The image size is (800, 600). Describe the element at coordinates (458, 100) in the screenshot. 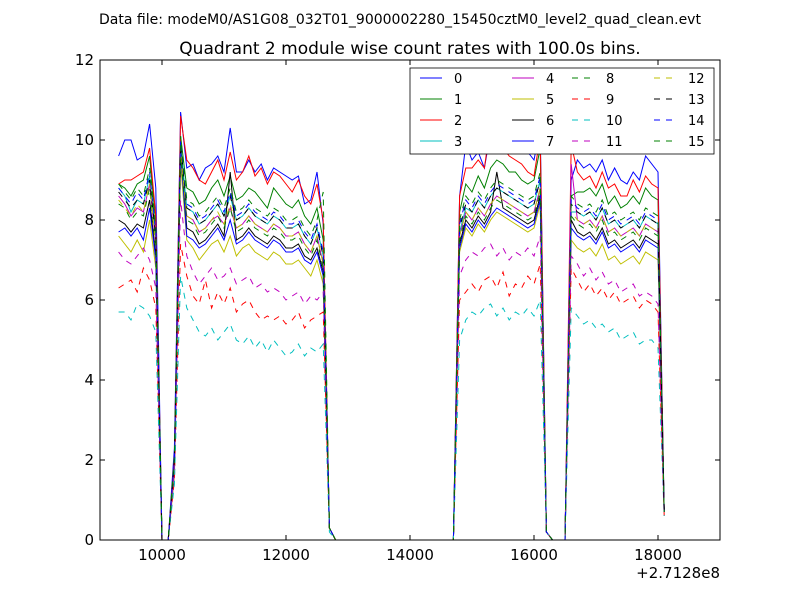

I see `legend-label-1: 1` at that location.